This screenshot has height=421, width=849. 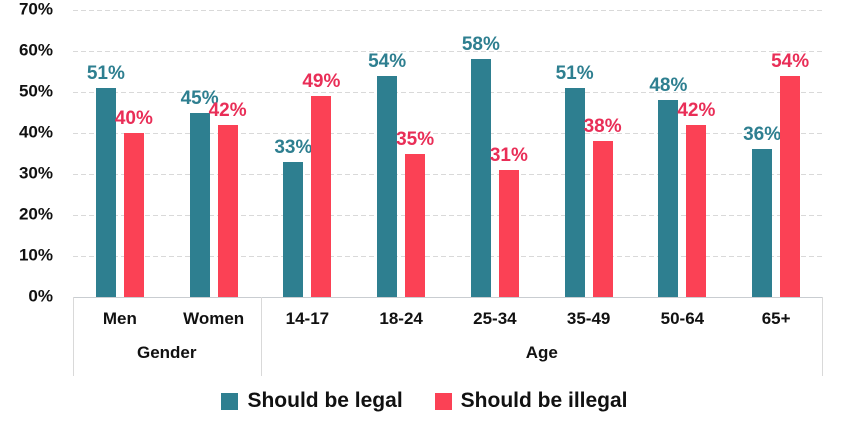 I want to click on bar-value-label: 31%, so click(x=508, y=155).